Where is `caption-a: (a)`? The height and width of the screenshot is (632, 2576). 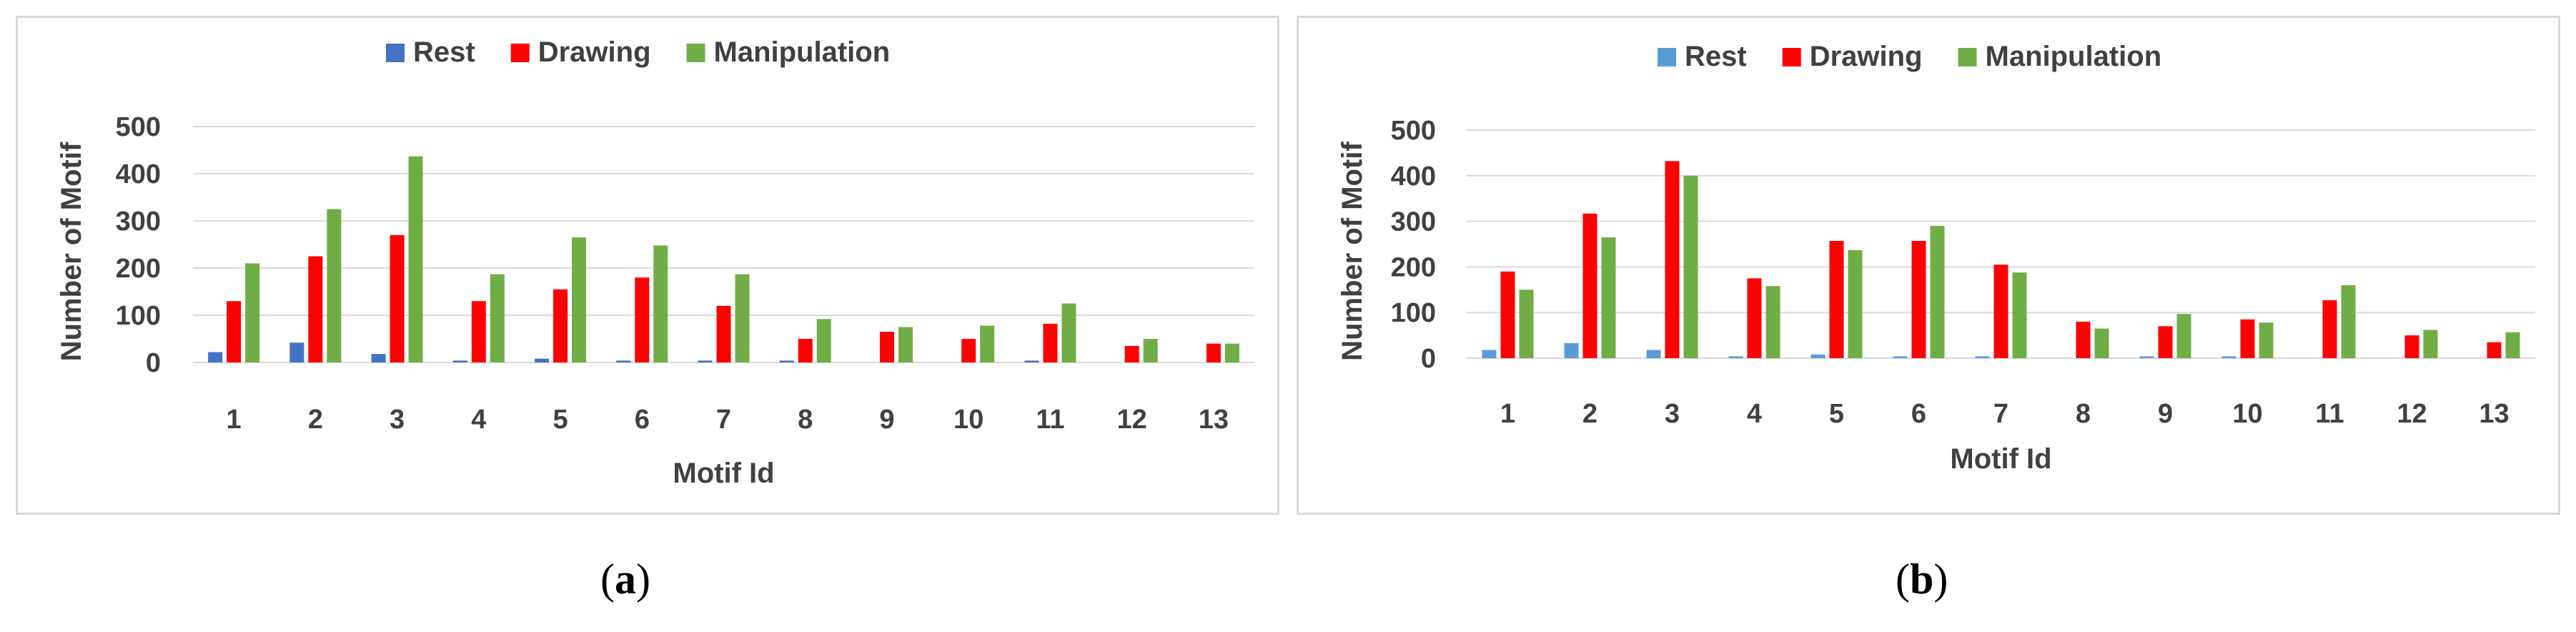 caption-a: (a) is located at coordinates (625, 579).